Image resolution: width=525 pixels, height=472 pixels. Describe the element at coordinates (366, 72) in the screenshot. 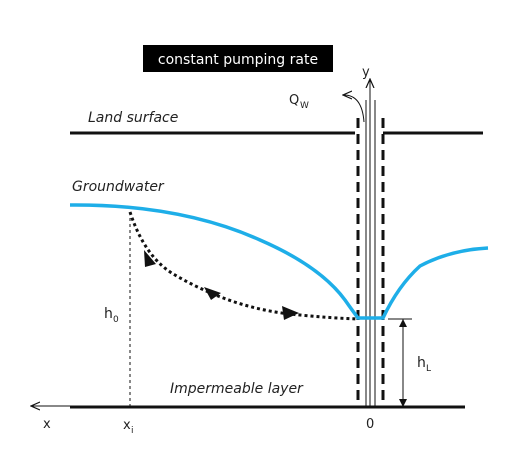

I see `y-axis-label: y` at that location.